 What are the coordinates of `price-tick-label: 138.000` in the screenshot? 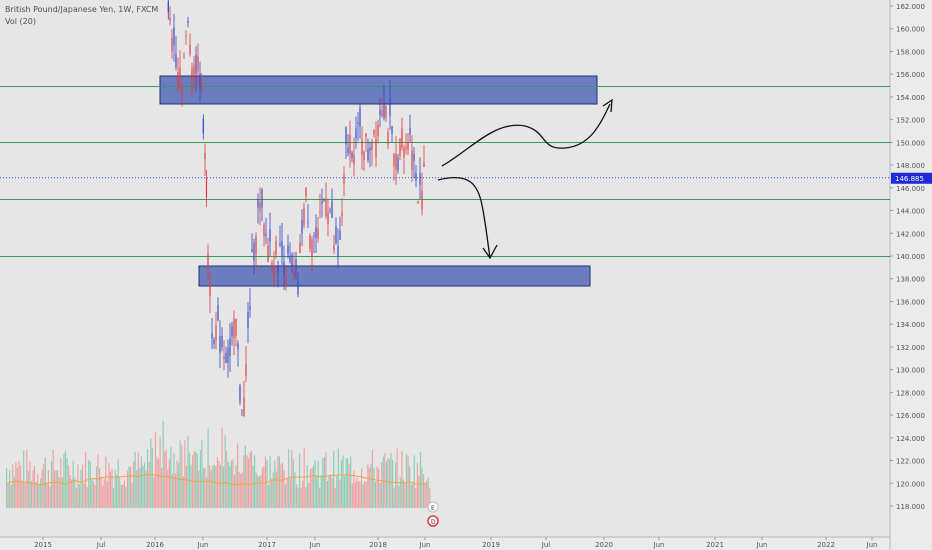 It's located at (910, 280).